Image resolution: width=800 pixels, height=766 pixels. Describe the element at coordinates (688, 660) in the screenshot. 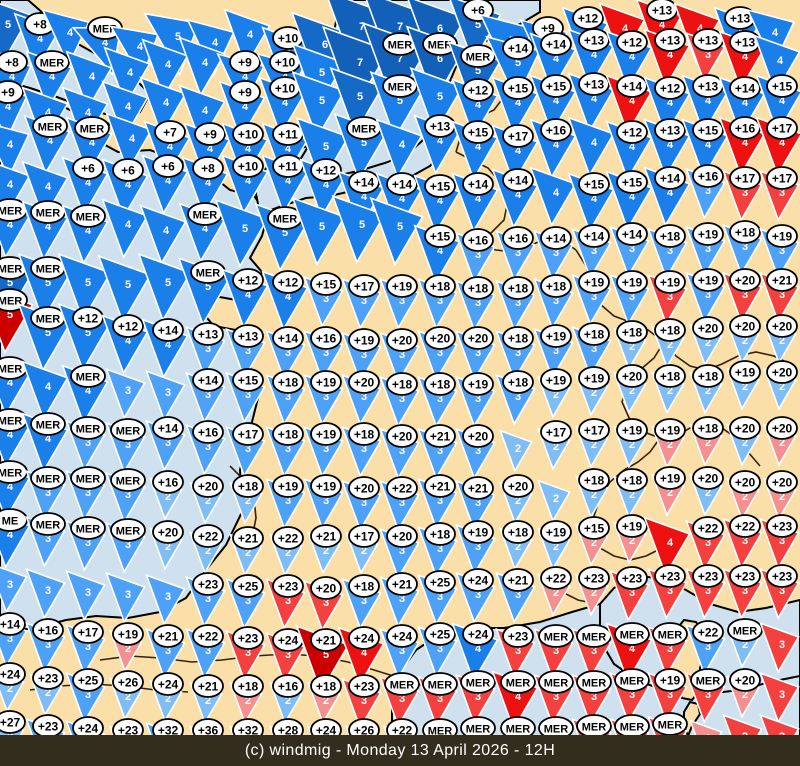

I see `corsica-island` at that location.